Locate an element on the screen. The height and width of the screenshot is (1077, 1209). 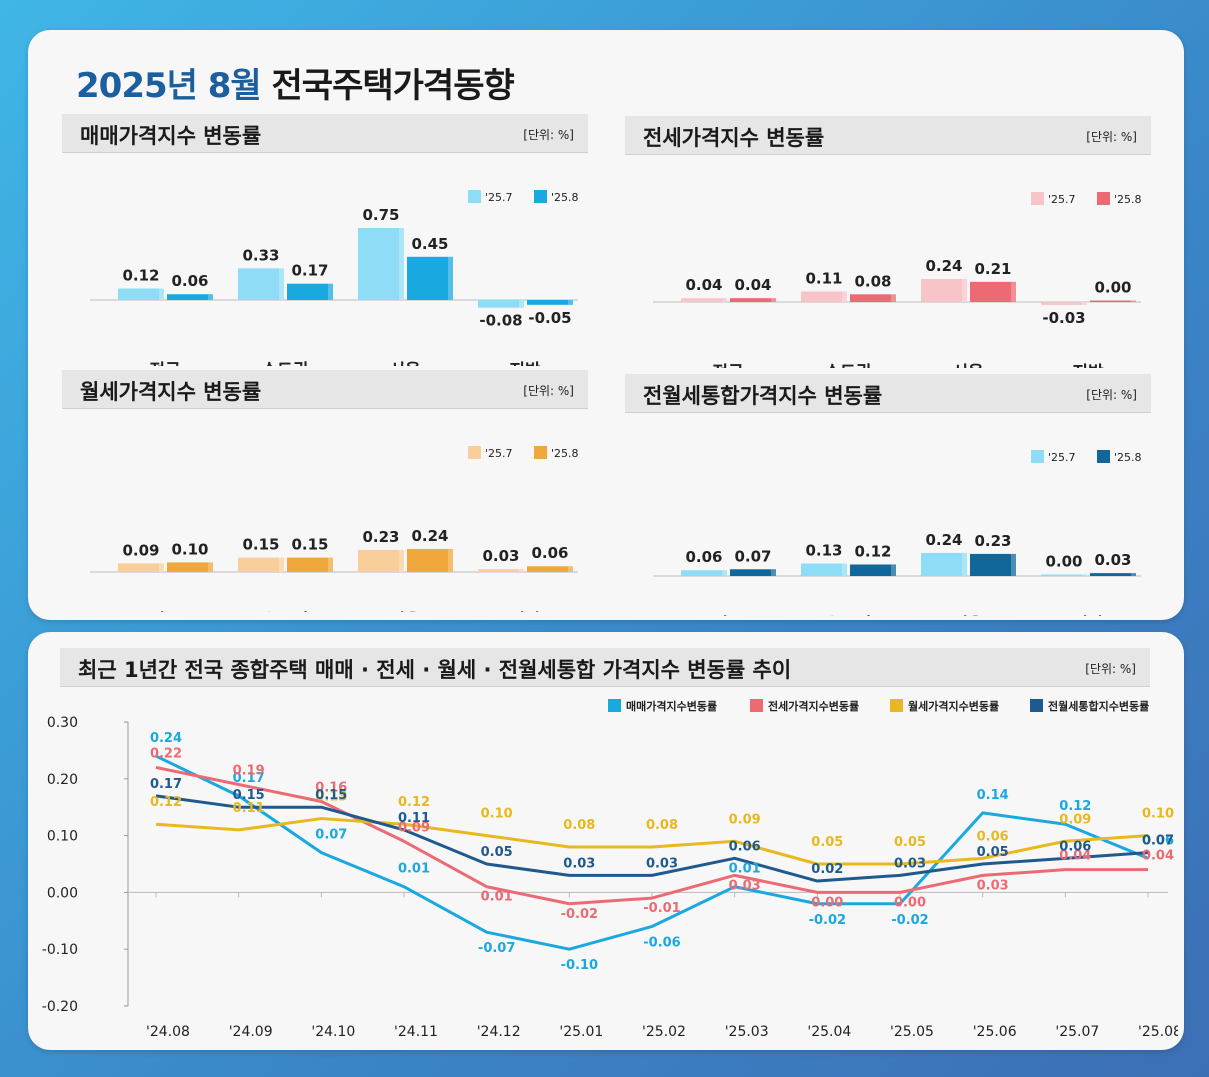
panel-jeonse-header: 전세가격지수 변동률 [단위: %] is located at coordinates (888, 135).